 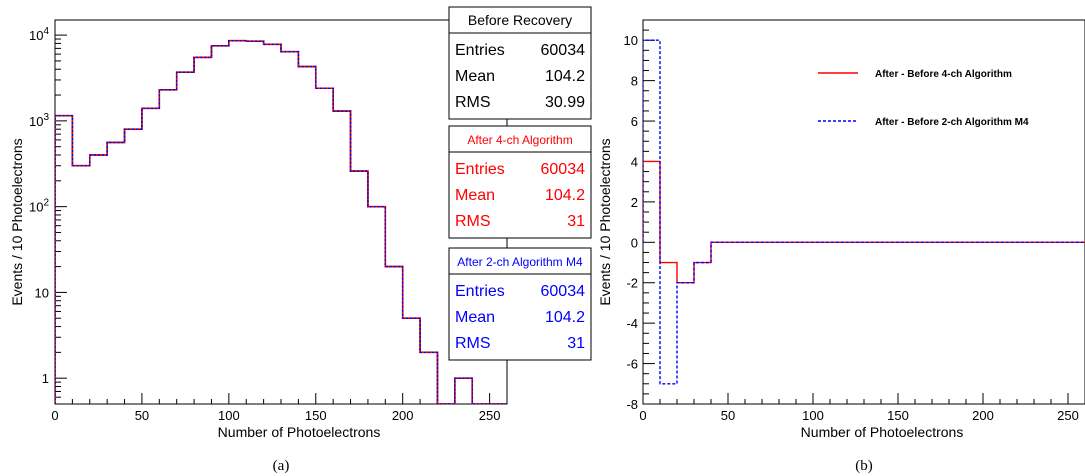 What do you see at coordinates (39, 206) in the screenshot?
I see `y-tick-label: 10²` at bounding box center [39, 206].